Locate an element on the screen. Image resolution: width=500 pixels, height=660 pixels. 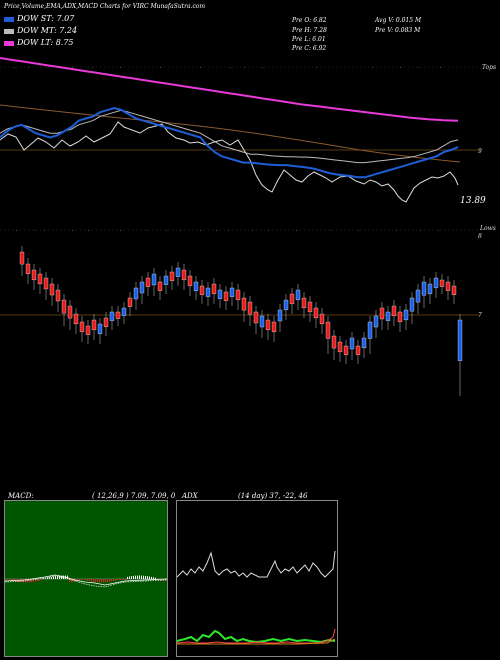
legend-label-dow-mt: DOW MT: 7.24 is located at coordinates (47, 30).